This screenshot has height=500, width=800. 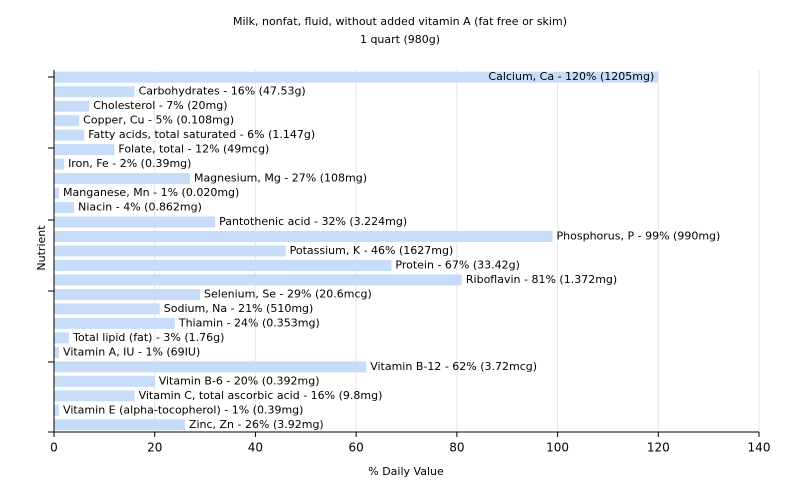 I want to click on x-axis-label: % Daily Value, so click(x=406, y=471).